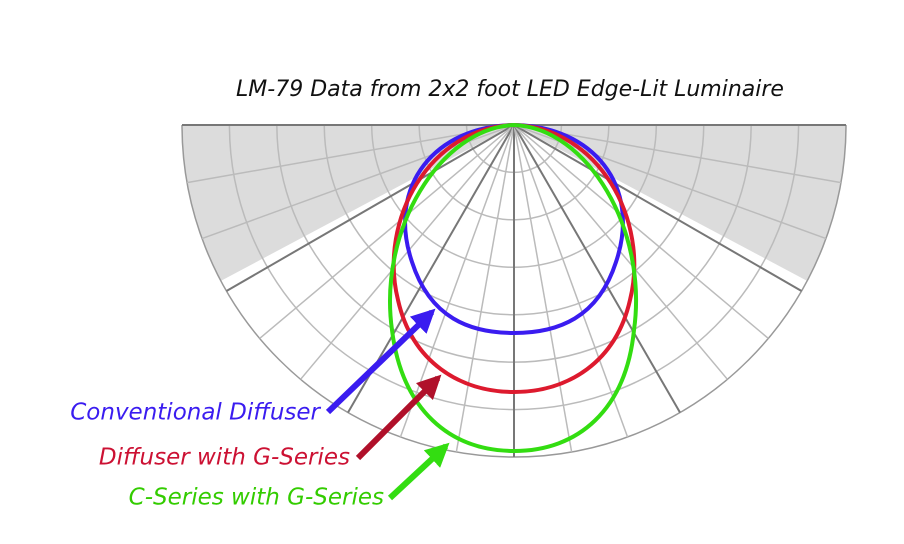 This screenshot has width=904, height=544. I want to click on curve-diffuser-g, so click(514, 258).